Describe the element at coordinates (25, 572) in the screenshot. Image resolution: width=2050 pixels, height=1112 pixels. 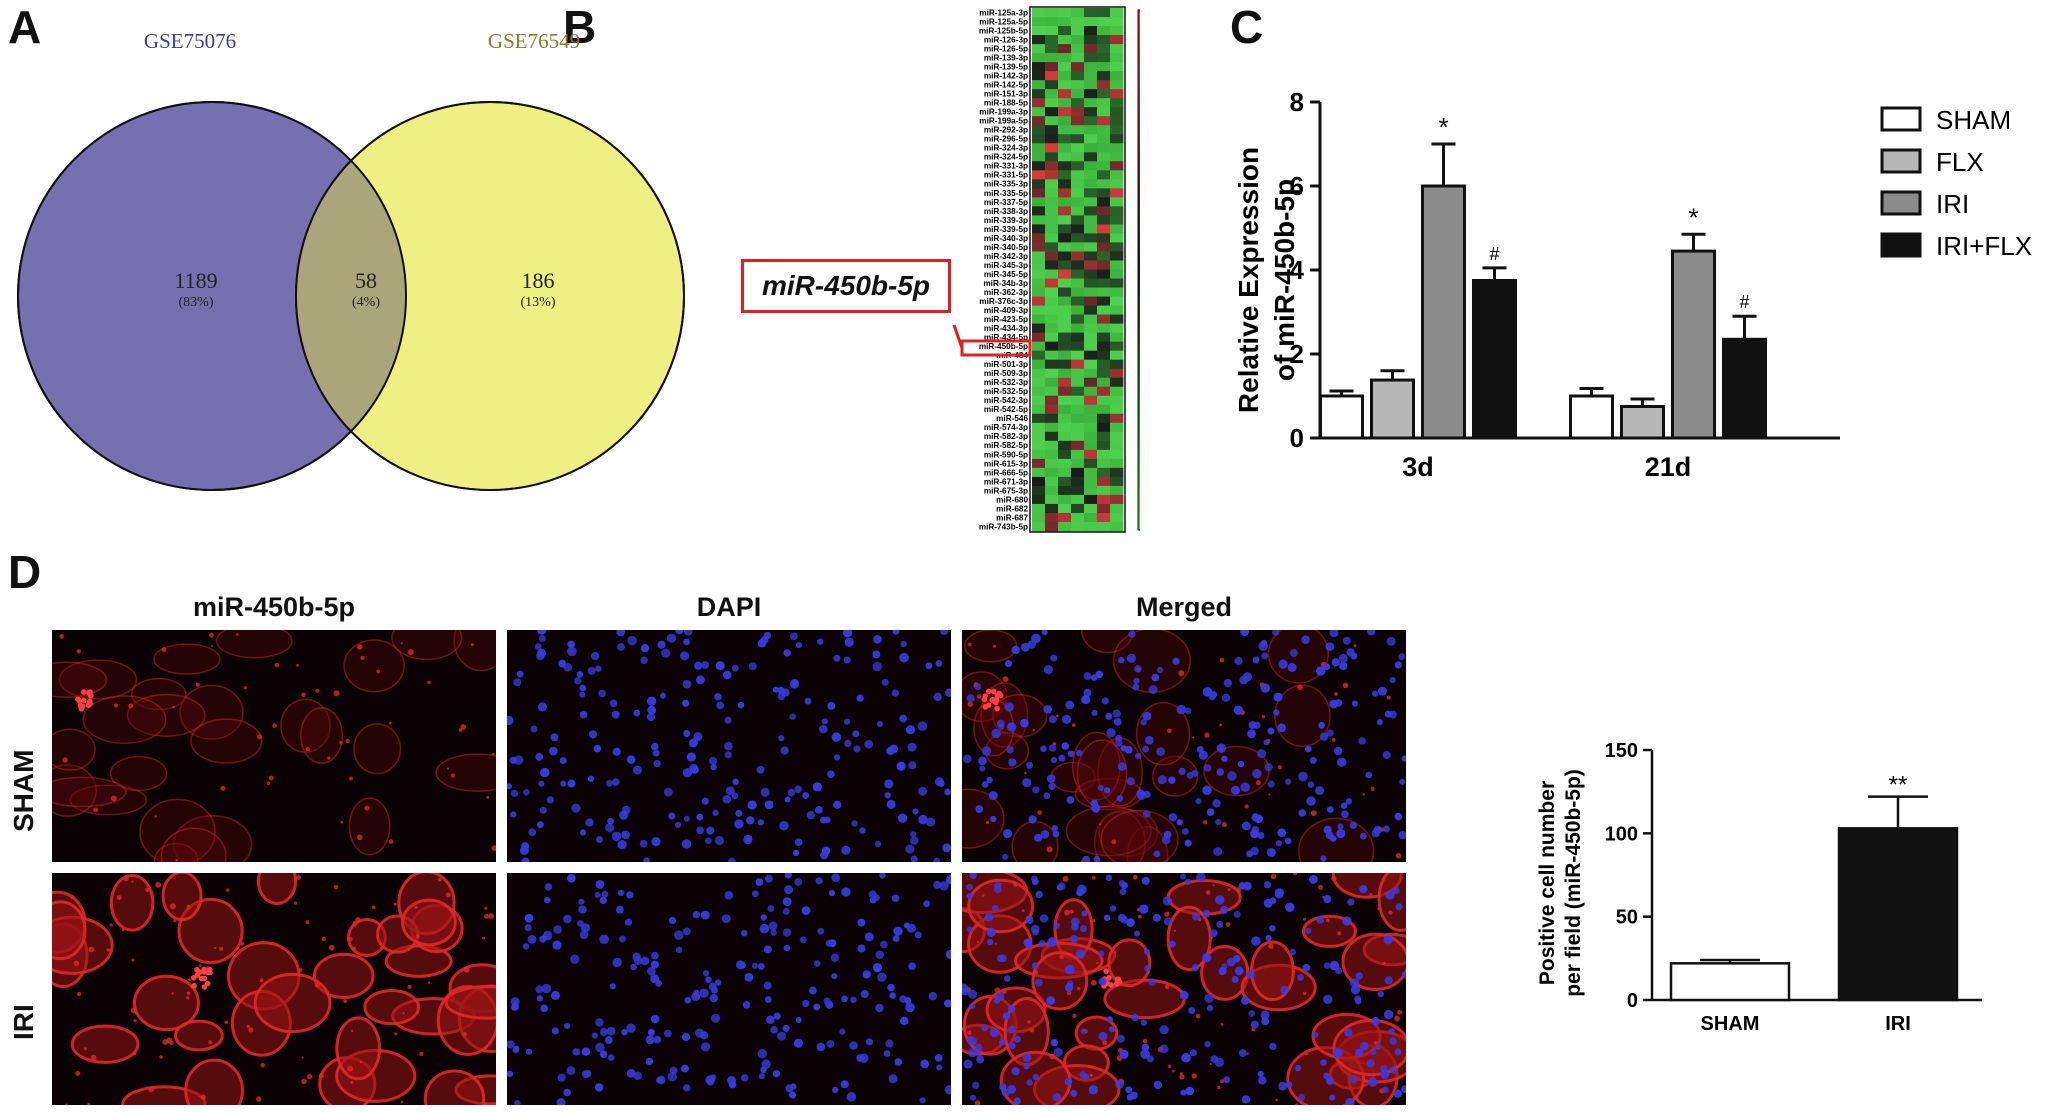
I see `panel-label-d: D` at that location.